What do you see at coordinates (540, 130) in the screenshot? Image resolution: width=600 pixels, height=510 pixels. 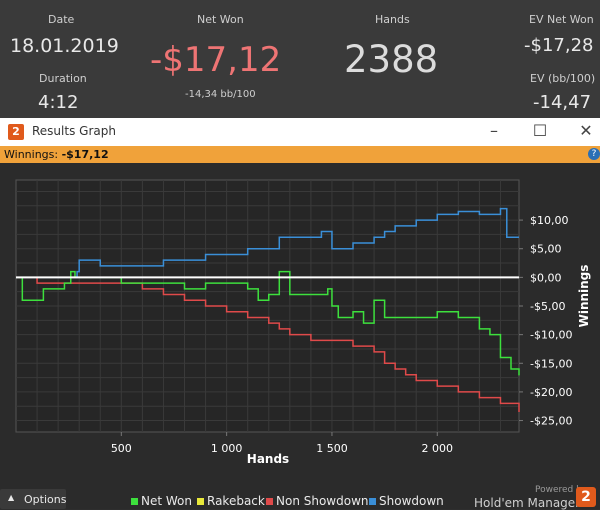 I see `maximize-icon: ☐` at bounding box center [540, 130].